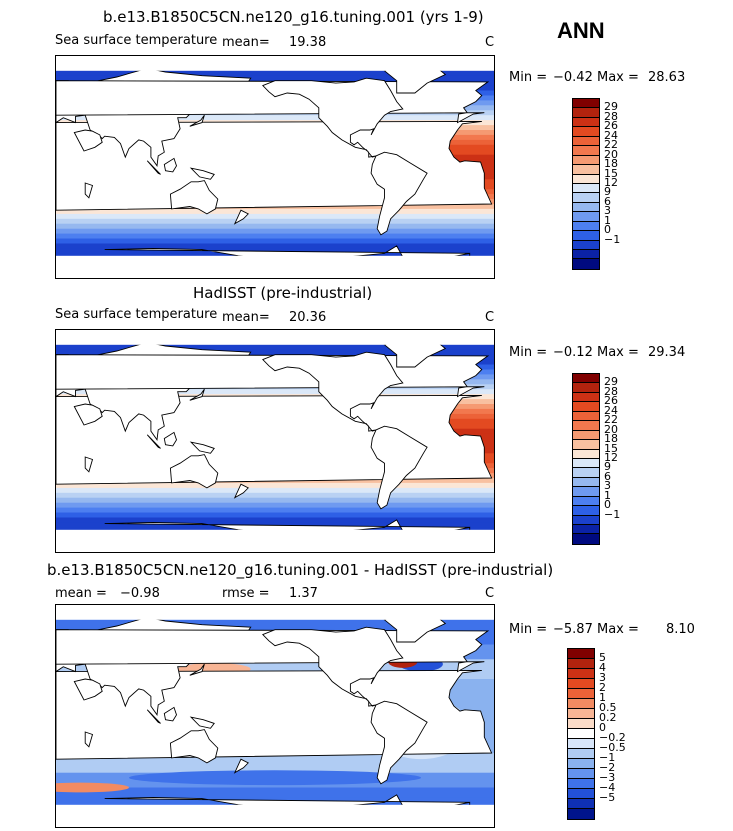  Describe the element at coordinates (680, 629) in the screenshot. I see `panel3-max-value: 8.10` at that location.